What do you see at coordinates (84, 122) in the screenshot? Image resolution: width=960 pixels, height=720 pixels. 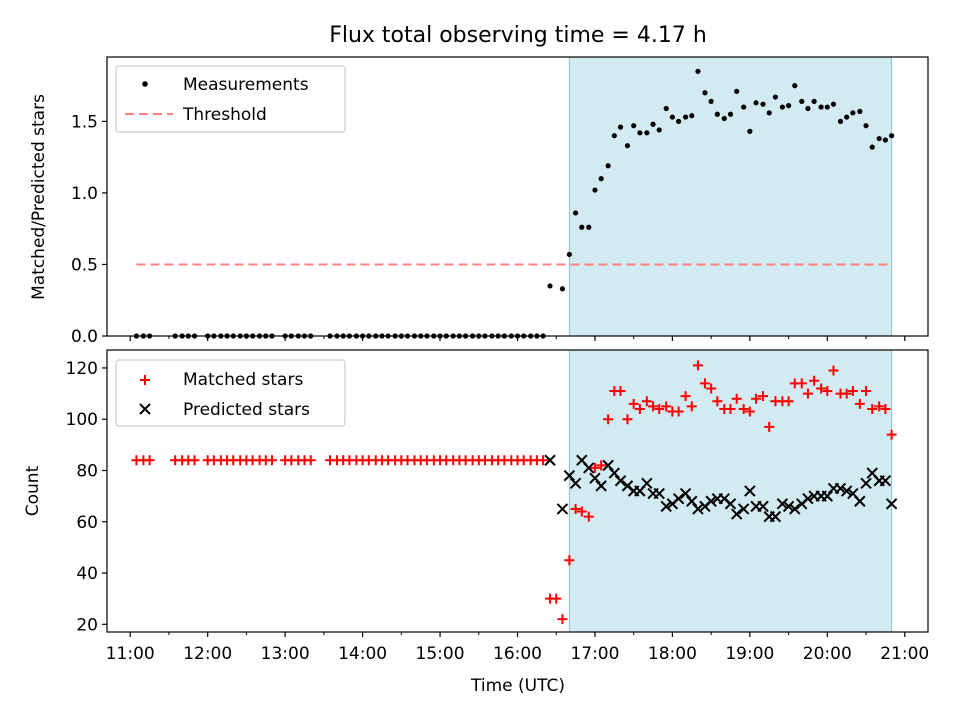 I see `top-ytick-label: 1.5` at bounding box center [84, 122].